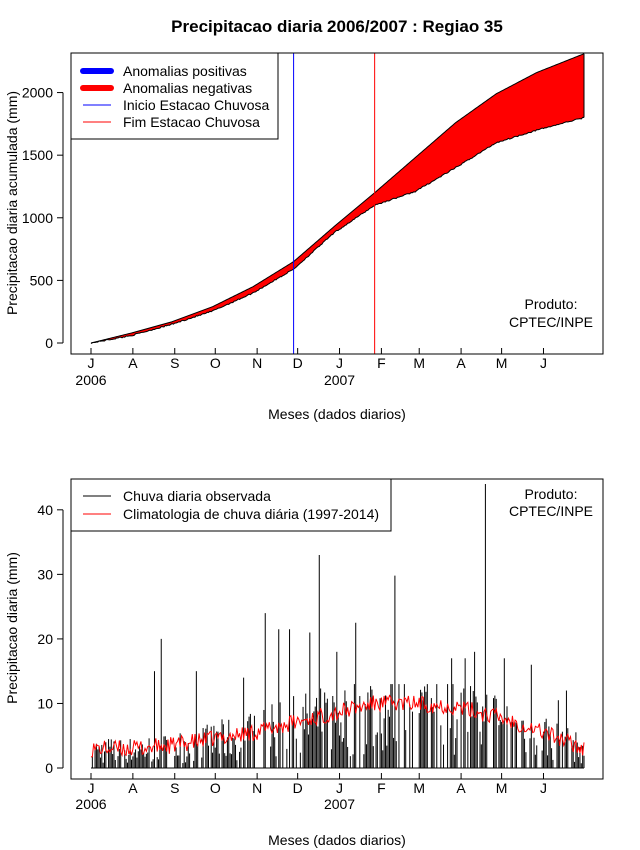 Image resolution: width=640 pixels, height=850 pixels. Describe the element at coordinates (337, 726) in the screenshot. I see `climatology-daily-line` at that location.